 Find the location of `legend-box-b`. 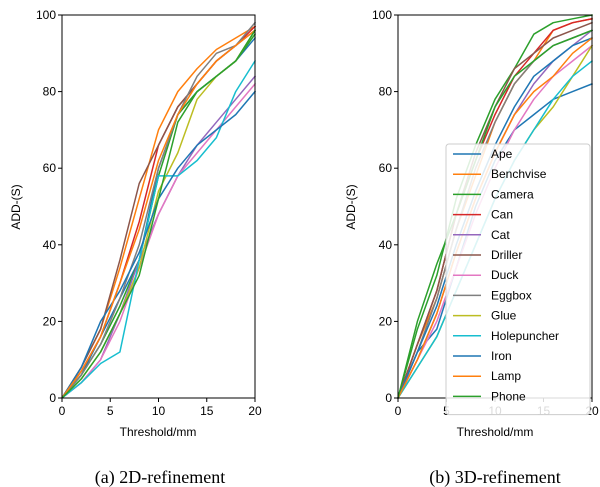

legend-box-b is located at coordinates (518, 279).